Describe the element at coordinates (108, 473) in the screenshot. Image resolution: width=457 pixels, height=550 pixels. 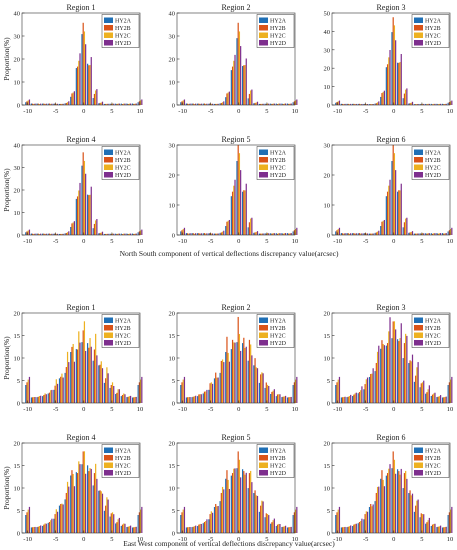
I see `legend-swatch-HY2D` at that location.